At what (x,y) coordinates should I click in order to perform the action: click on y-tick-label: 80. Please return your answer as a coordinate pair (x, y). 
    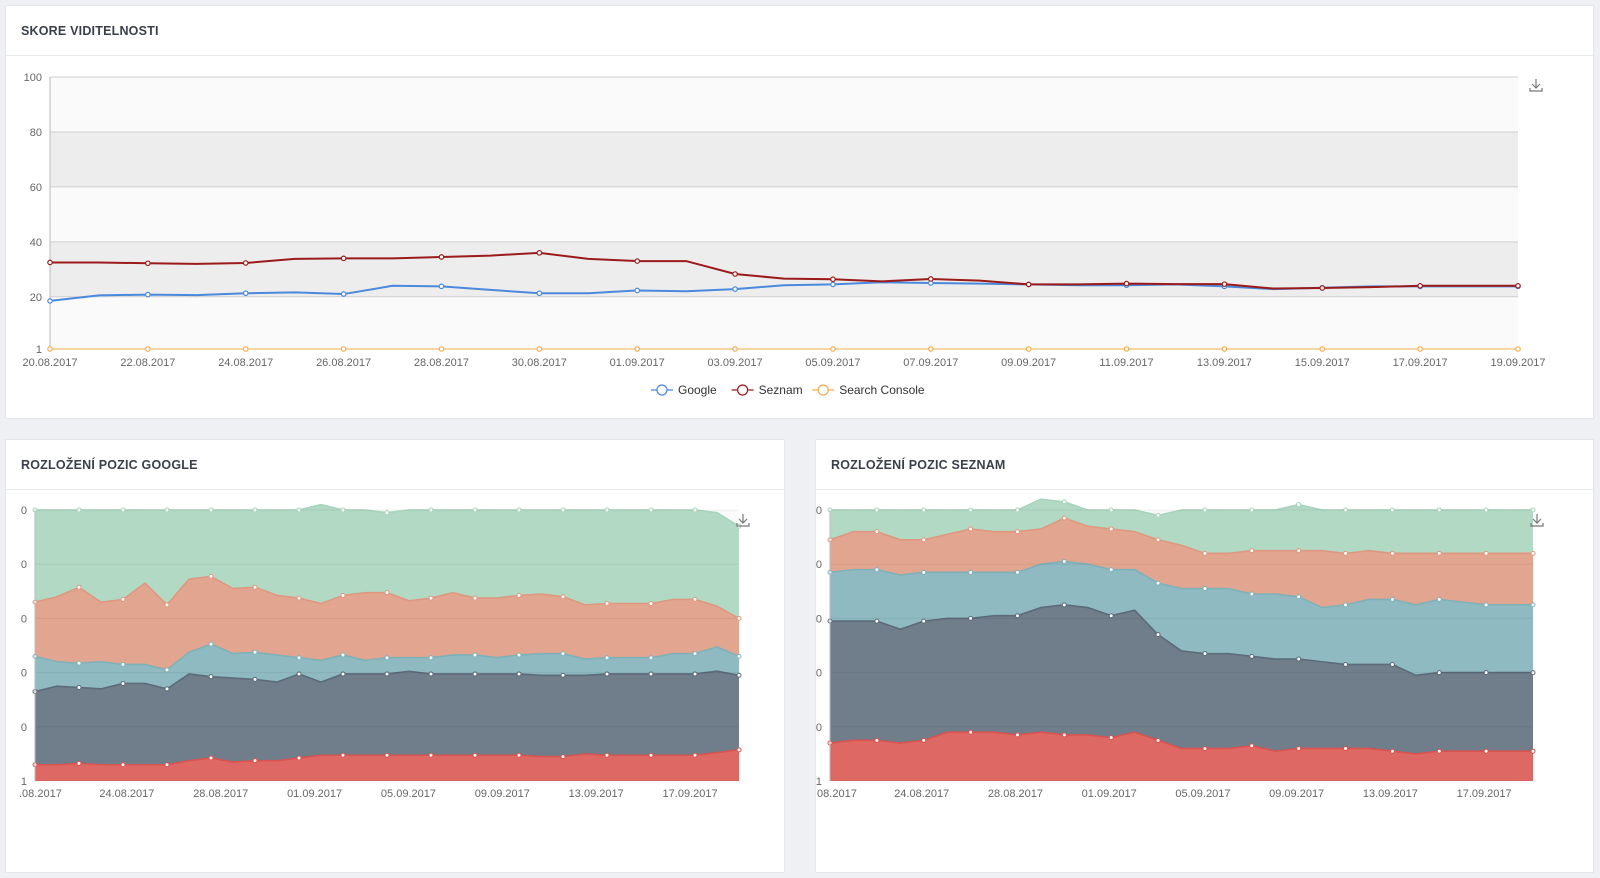
    Looking at the image, I should click on (36, 133).